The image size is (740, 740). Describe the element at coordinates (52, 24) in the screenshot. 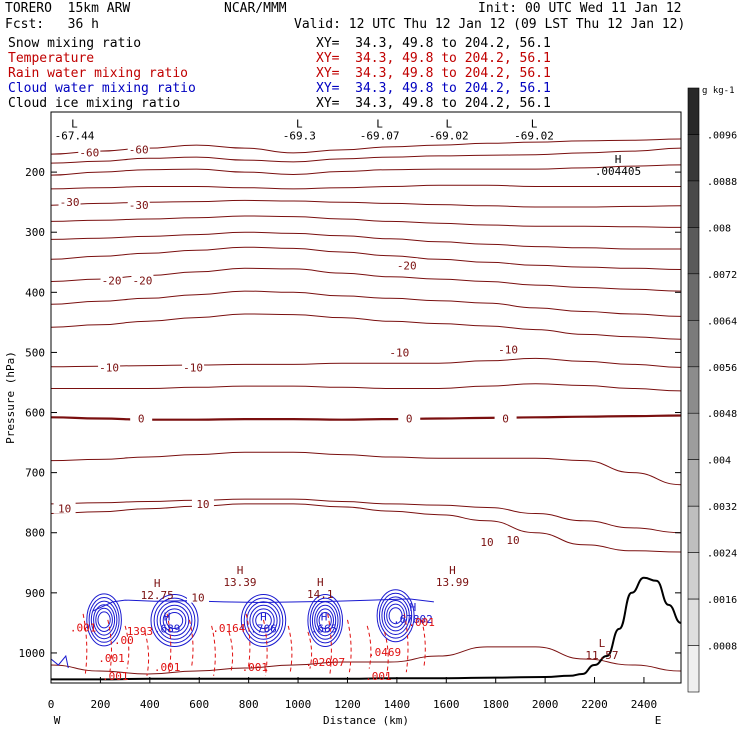

I see `fcst-label: Fcst: 36 h` at that location.